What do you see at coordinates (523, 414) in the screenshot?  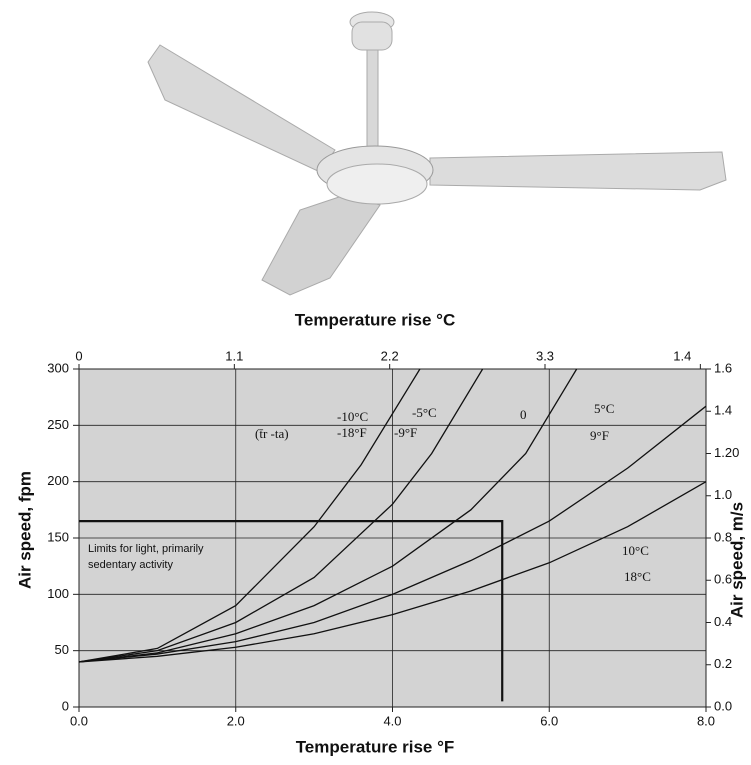 I see `curve-label: 0` at bounding box center [523, 414].